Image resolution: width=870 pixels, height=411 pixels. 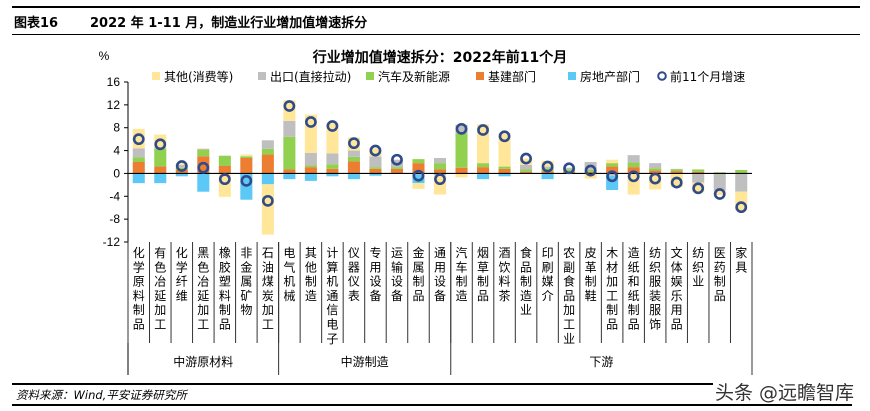 What do you see at coordinates (569, 267) in the screenshot?
I see `category-label-char: 副` at bounding box center [569, 267].